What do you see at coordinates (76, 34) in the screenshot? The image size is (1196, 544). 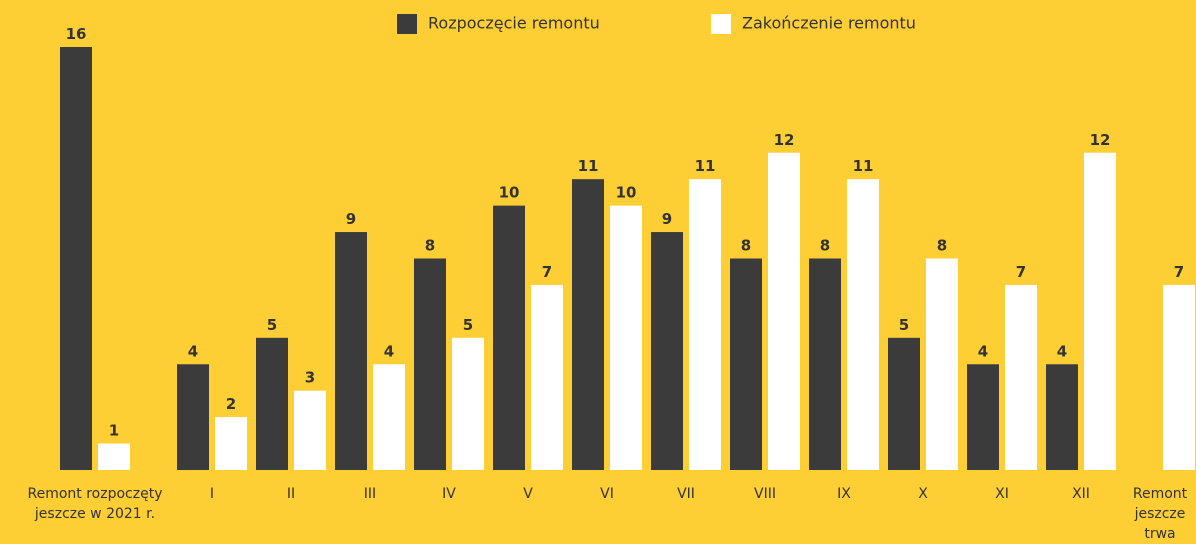 I see `value-label: 16` at bounding box center [76, 34].